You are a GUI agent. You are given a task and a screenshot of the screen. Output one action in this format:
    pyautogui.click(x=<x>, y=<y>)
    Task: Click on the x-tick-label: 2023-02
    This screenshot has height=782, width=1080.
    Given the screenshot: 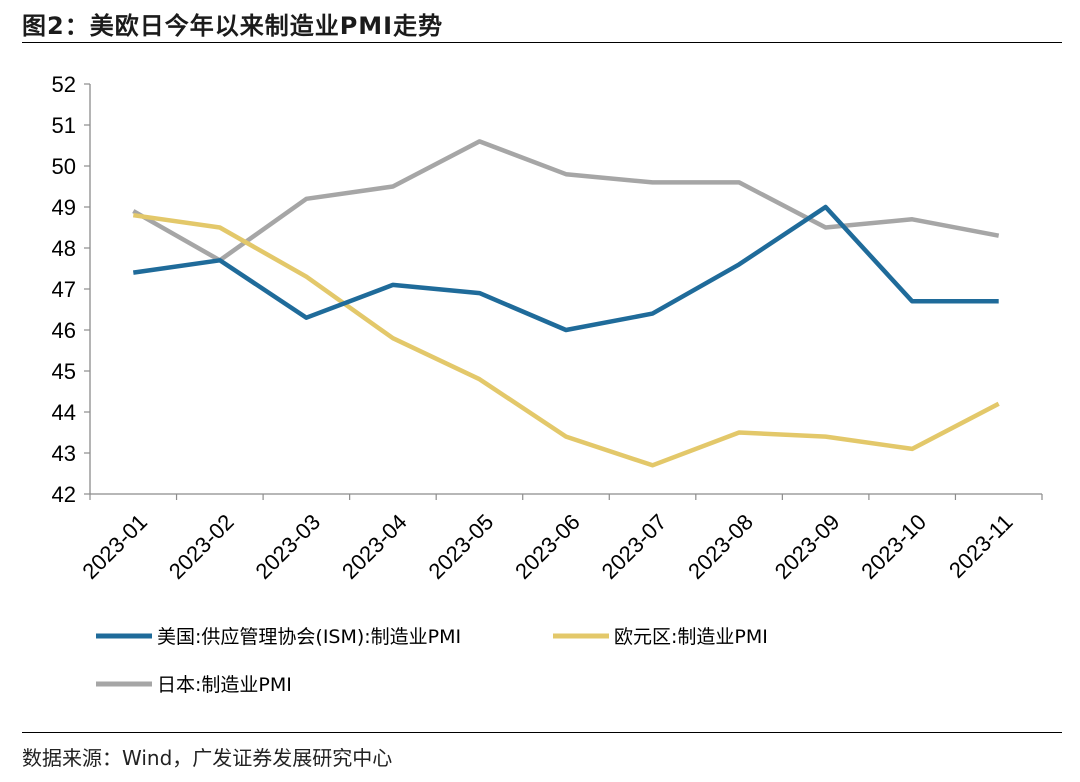 What is the action you would take?
    pyautogui.click(x=201, y=546)
    